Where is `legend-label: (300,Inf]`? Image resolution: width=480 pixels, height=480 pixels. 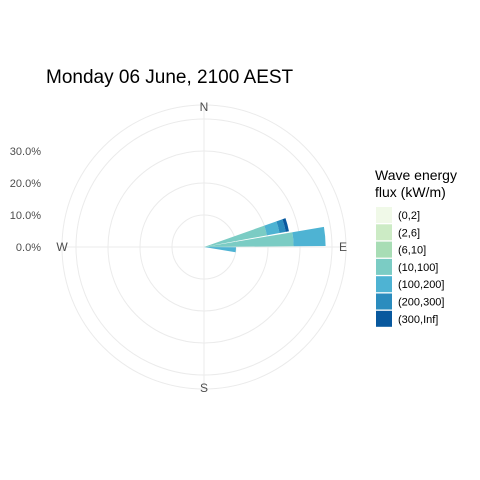 legend-label: (300,Inf] is located at coordinates (418, 320).